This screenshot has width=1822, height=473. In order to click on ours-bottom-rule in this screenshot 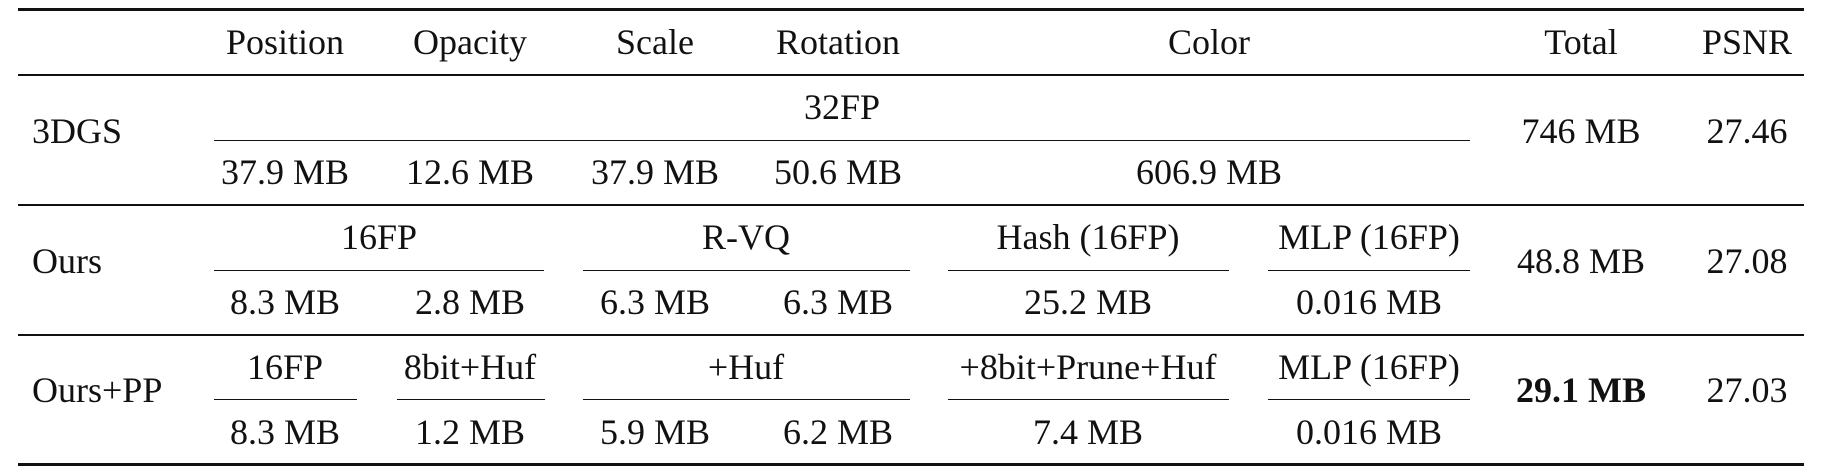, I will do `click(911, 335)`.